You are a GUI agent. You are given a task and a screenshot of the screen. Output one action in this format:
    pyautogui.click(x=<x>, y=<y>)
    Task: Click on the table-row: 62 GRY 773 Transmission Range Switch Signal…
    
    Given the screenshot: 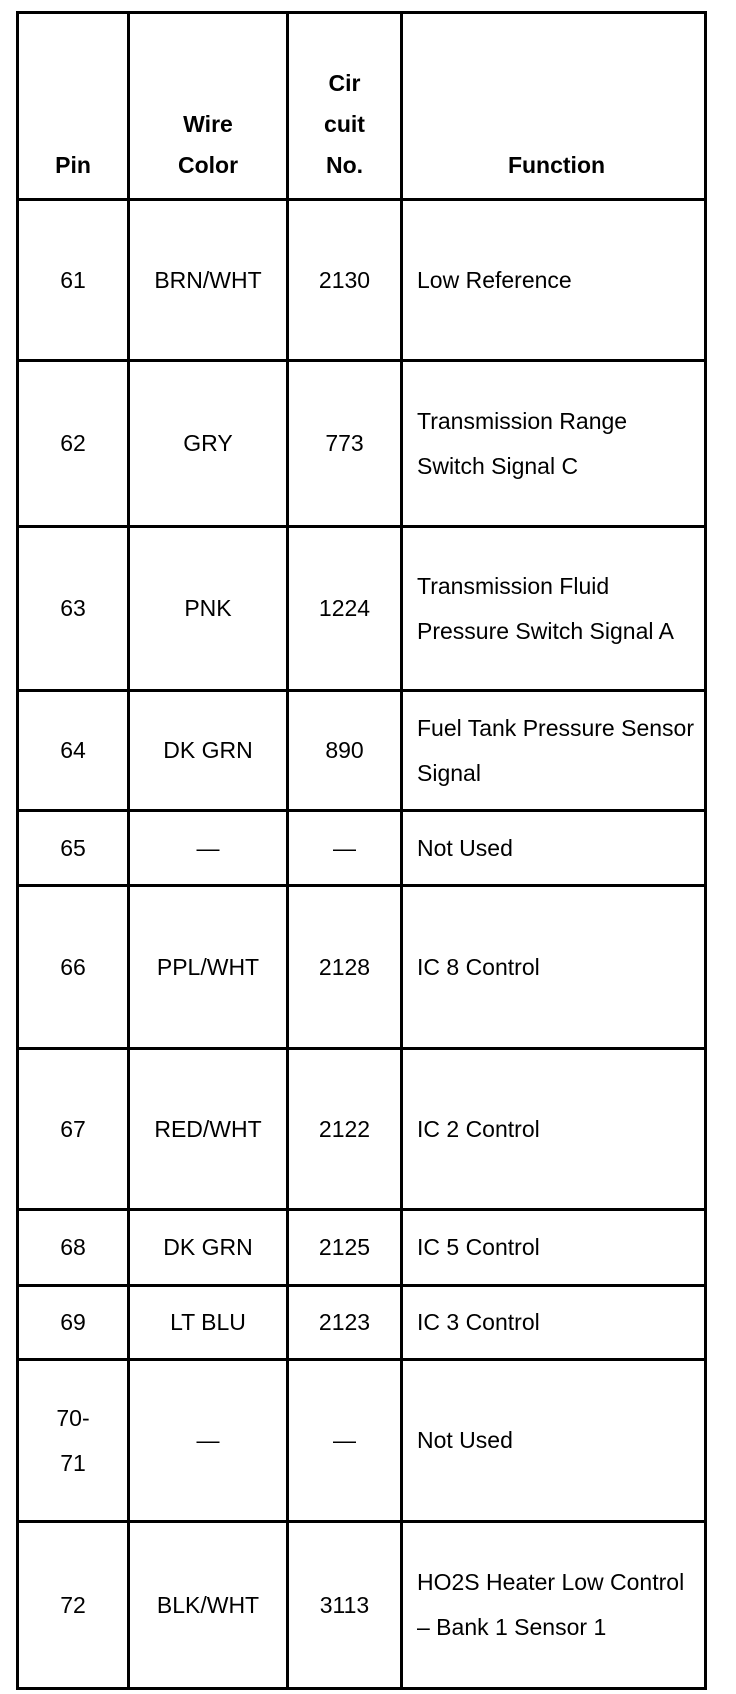 What is the action you would take?
    pyautogui.click(x=361, y=443)
    